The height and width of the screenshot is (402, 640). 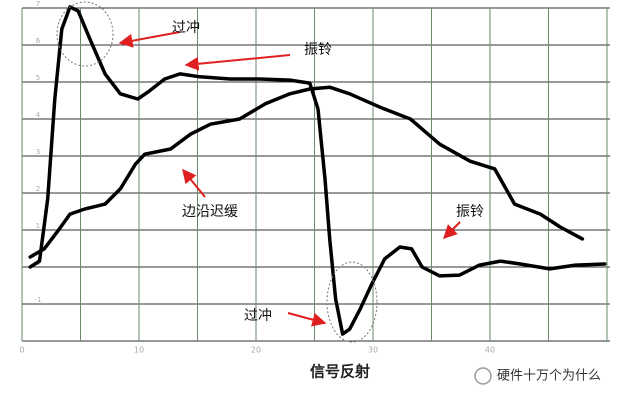 What do you see at coordinates (256, 350) in the screenshot?
I see `x-tick-label: 20` at bounding box center [256, 350].